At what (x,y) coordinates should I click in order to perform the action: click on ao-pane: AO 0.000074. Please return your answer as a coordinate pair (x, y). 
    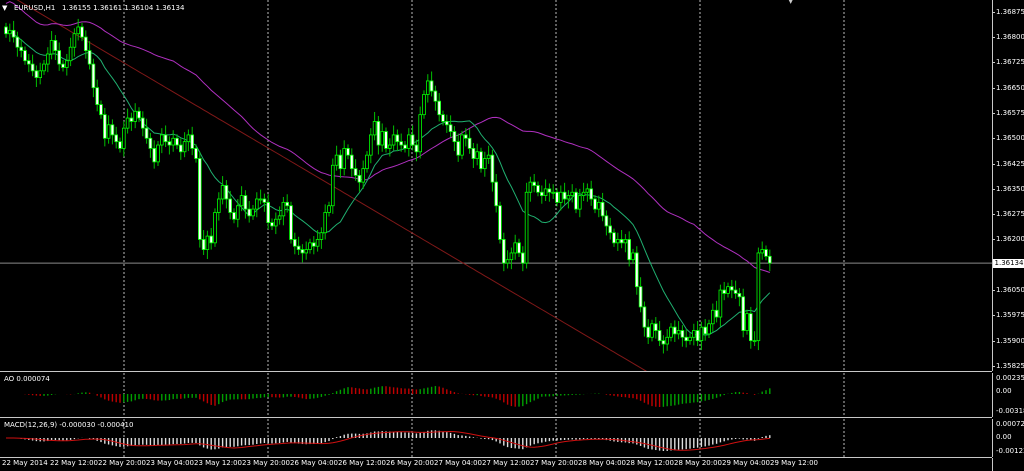
    Looking at the image, I should click on (496, 395).